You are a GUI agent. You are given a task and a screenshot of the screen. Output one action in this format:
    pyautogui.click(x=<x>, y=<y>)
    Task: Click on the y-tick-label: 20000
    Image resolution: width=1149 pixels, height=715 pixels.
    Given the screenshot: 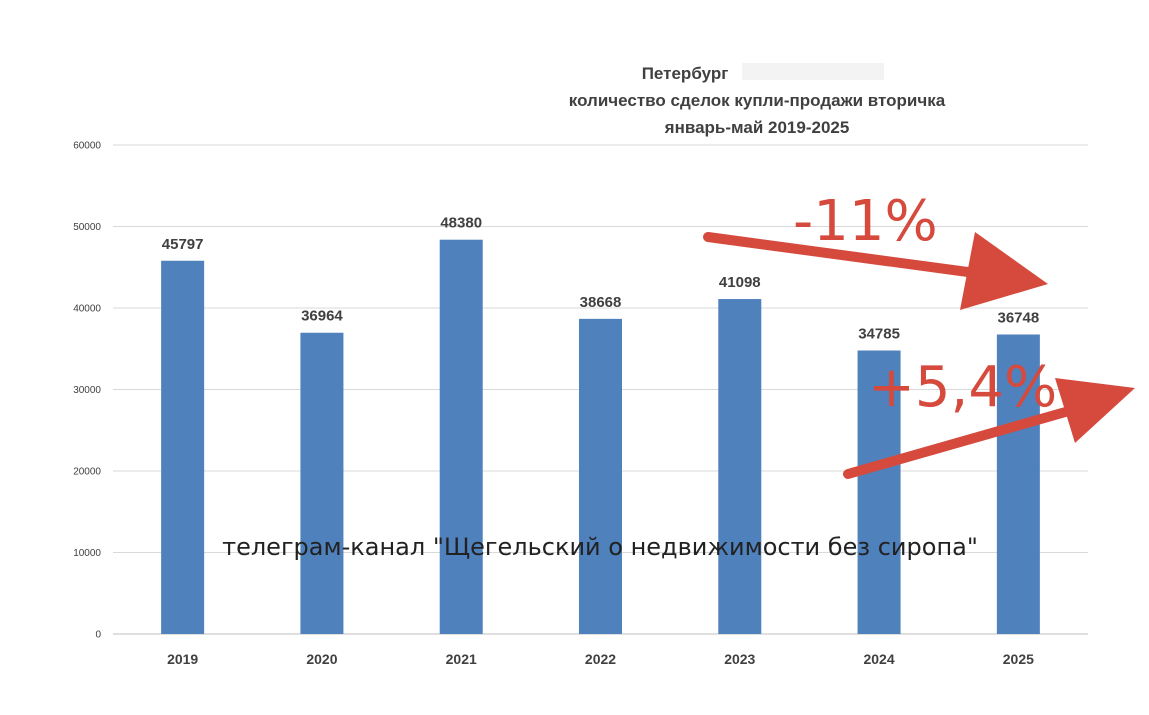 What is the action you would take?
    pyautogui.click(x=87, y=472)
    